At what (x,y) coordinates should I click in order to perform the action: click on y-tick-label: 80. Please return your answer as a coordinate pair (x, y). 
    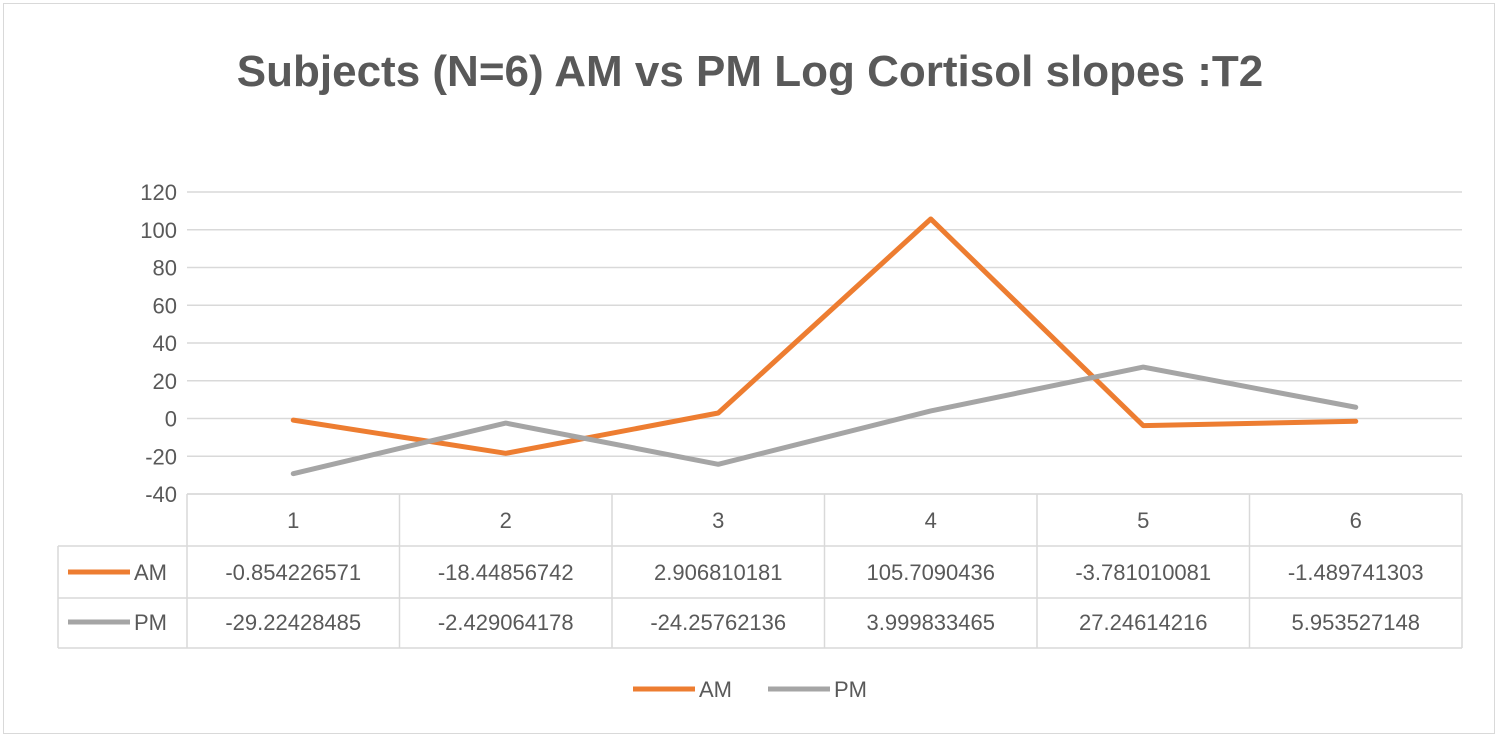
    Looking at the image, I should click on (165, 268).